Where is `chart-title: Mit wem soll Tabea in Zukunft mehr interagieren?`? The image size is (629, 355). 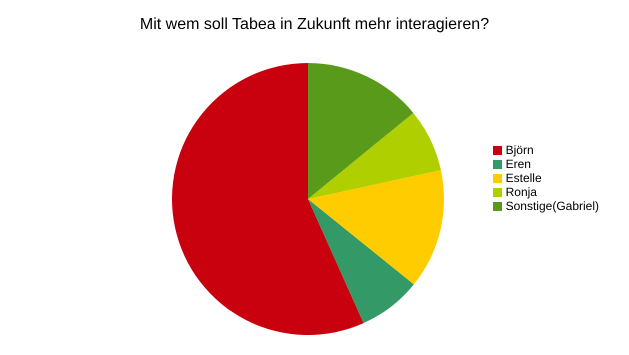
chart-title: Mit wem soll Tabea in Zukunft mehr interagieren? is located at coordinates (314, 25).